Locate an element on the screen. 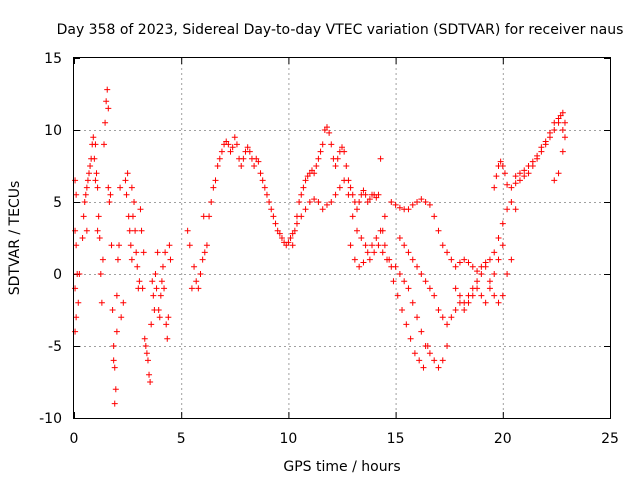  y-tick-label: 0 is located at coordinates (57, 275).